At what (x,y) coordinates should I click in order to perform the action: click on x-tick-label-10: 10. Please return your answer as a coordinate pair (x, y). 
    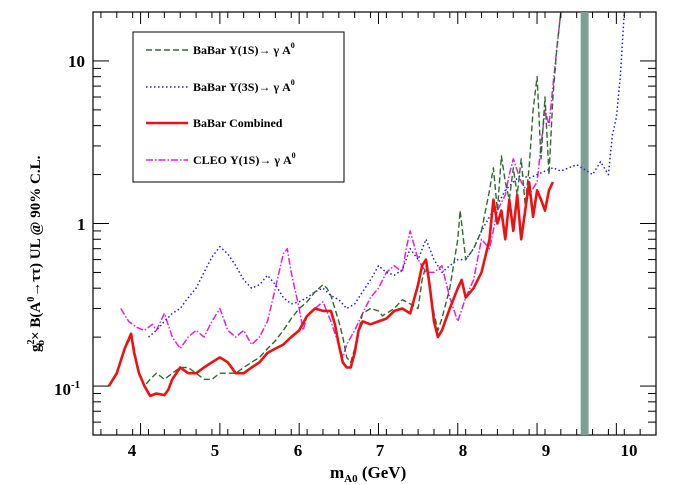
    Looking at the image, I should click on (629, 450).